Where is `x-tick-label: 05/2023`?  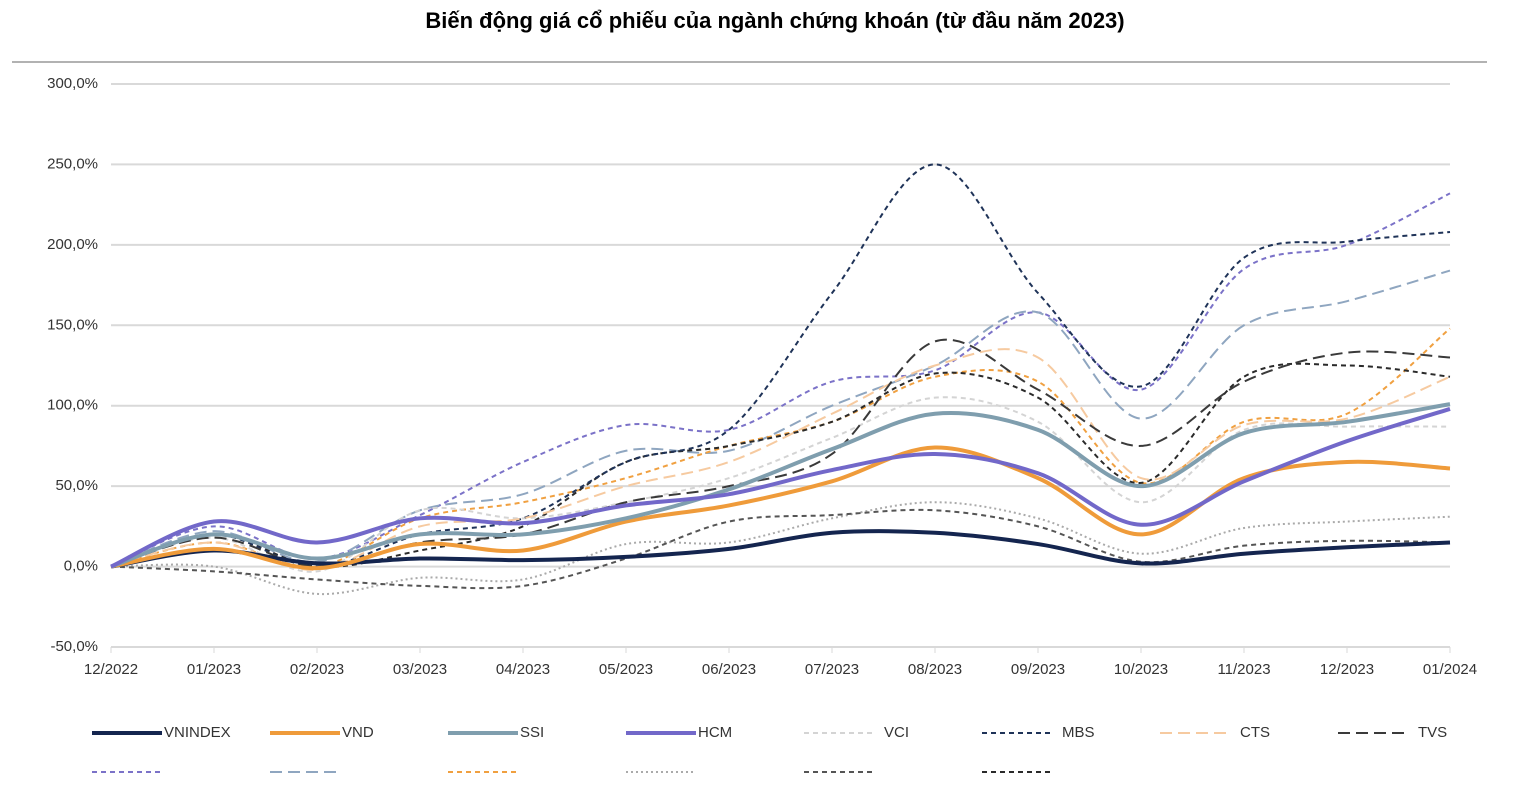 x-tick-label: 05/2023 is located at coordinates (626, 669).